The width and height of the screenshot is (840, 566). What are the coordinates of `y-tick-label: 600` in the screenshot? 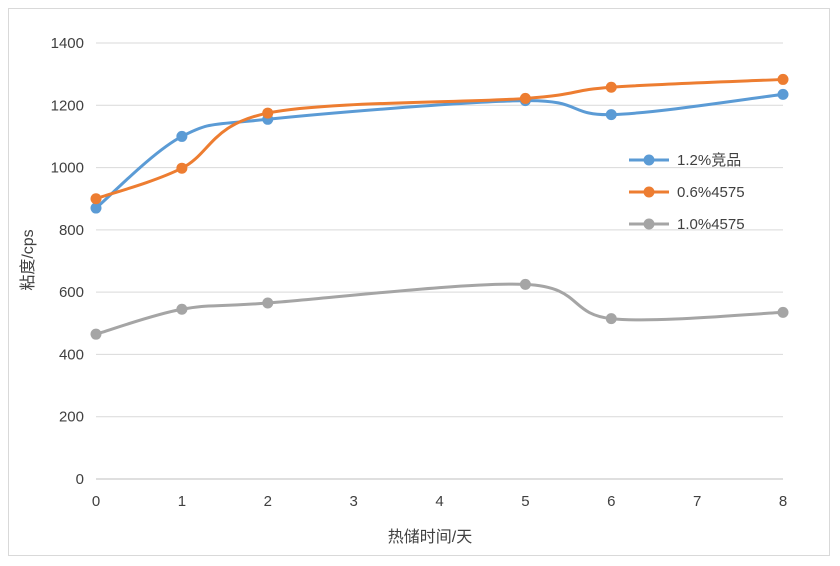 It's located at (71, 292).